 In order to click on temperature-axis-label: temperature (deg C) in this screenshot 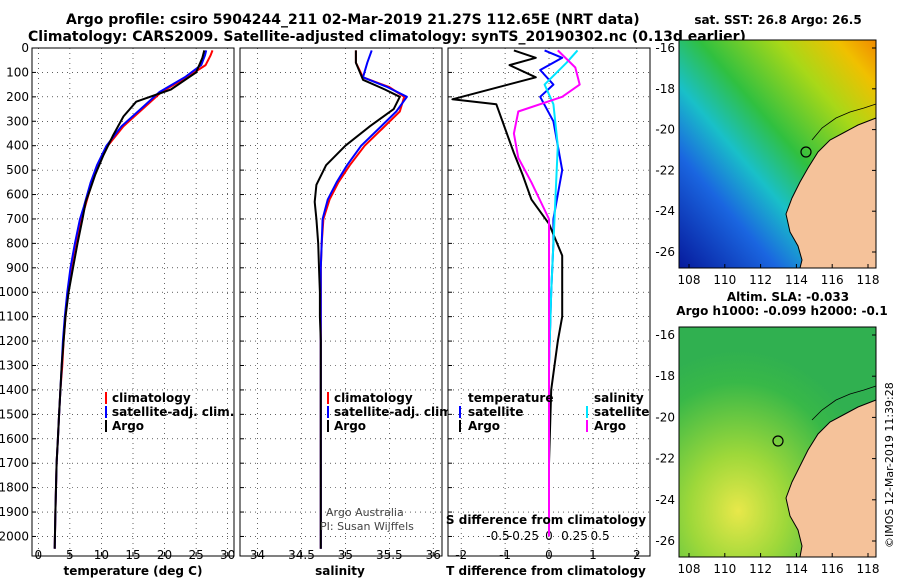, I will do `click(133, 571)`.